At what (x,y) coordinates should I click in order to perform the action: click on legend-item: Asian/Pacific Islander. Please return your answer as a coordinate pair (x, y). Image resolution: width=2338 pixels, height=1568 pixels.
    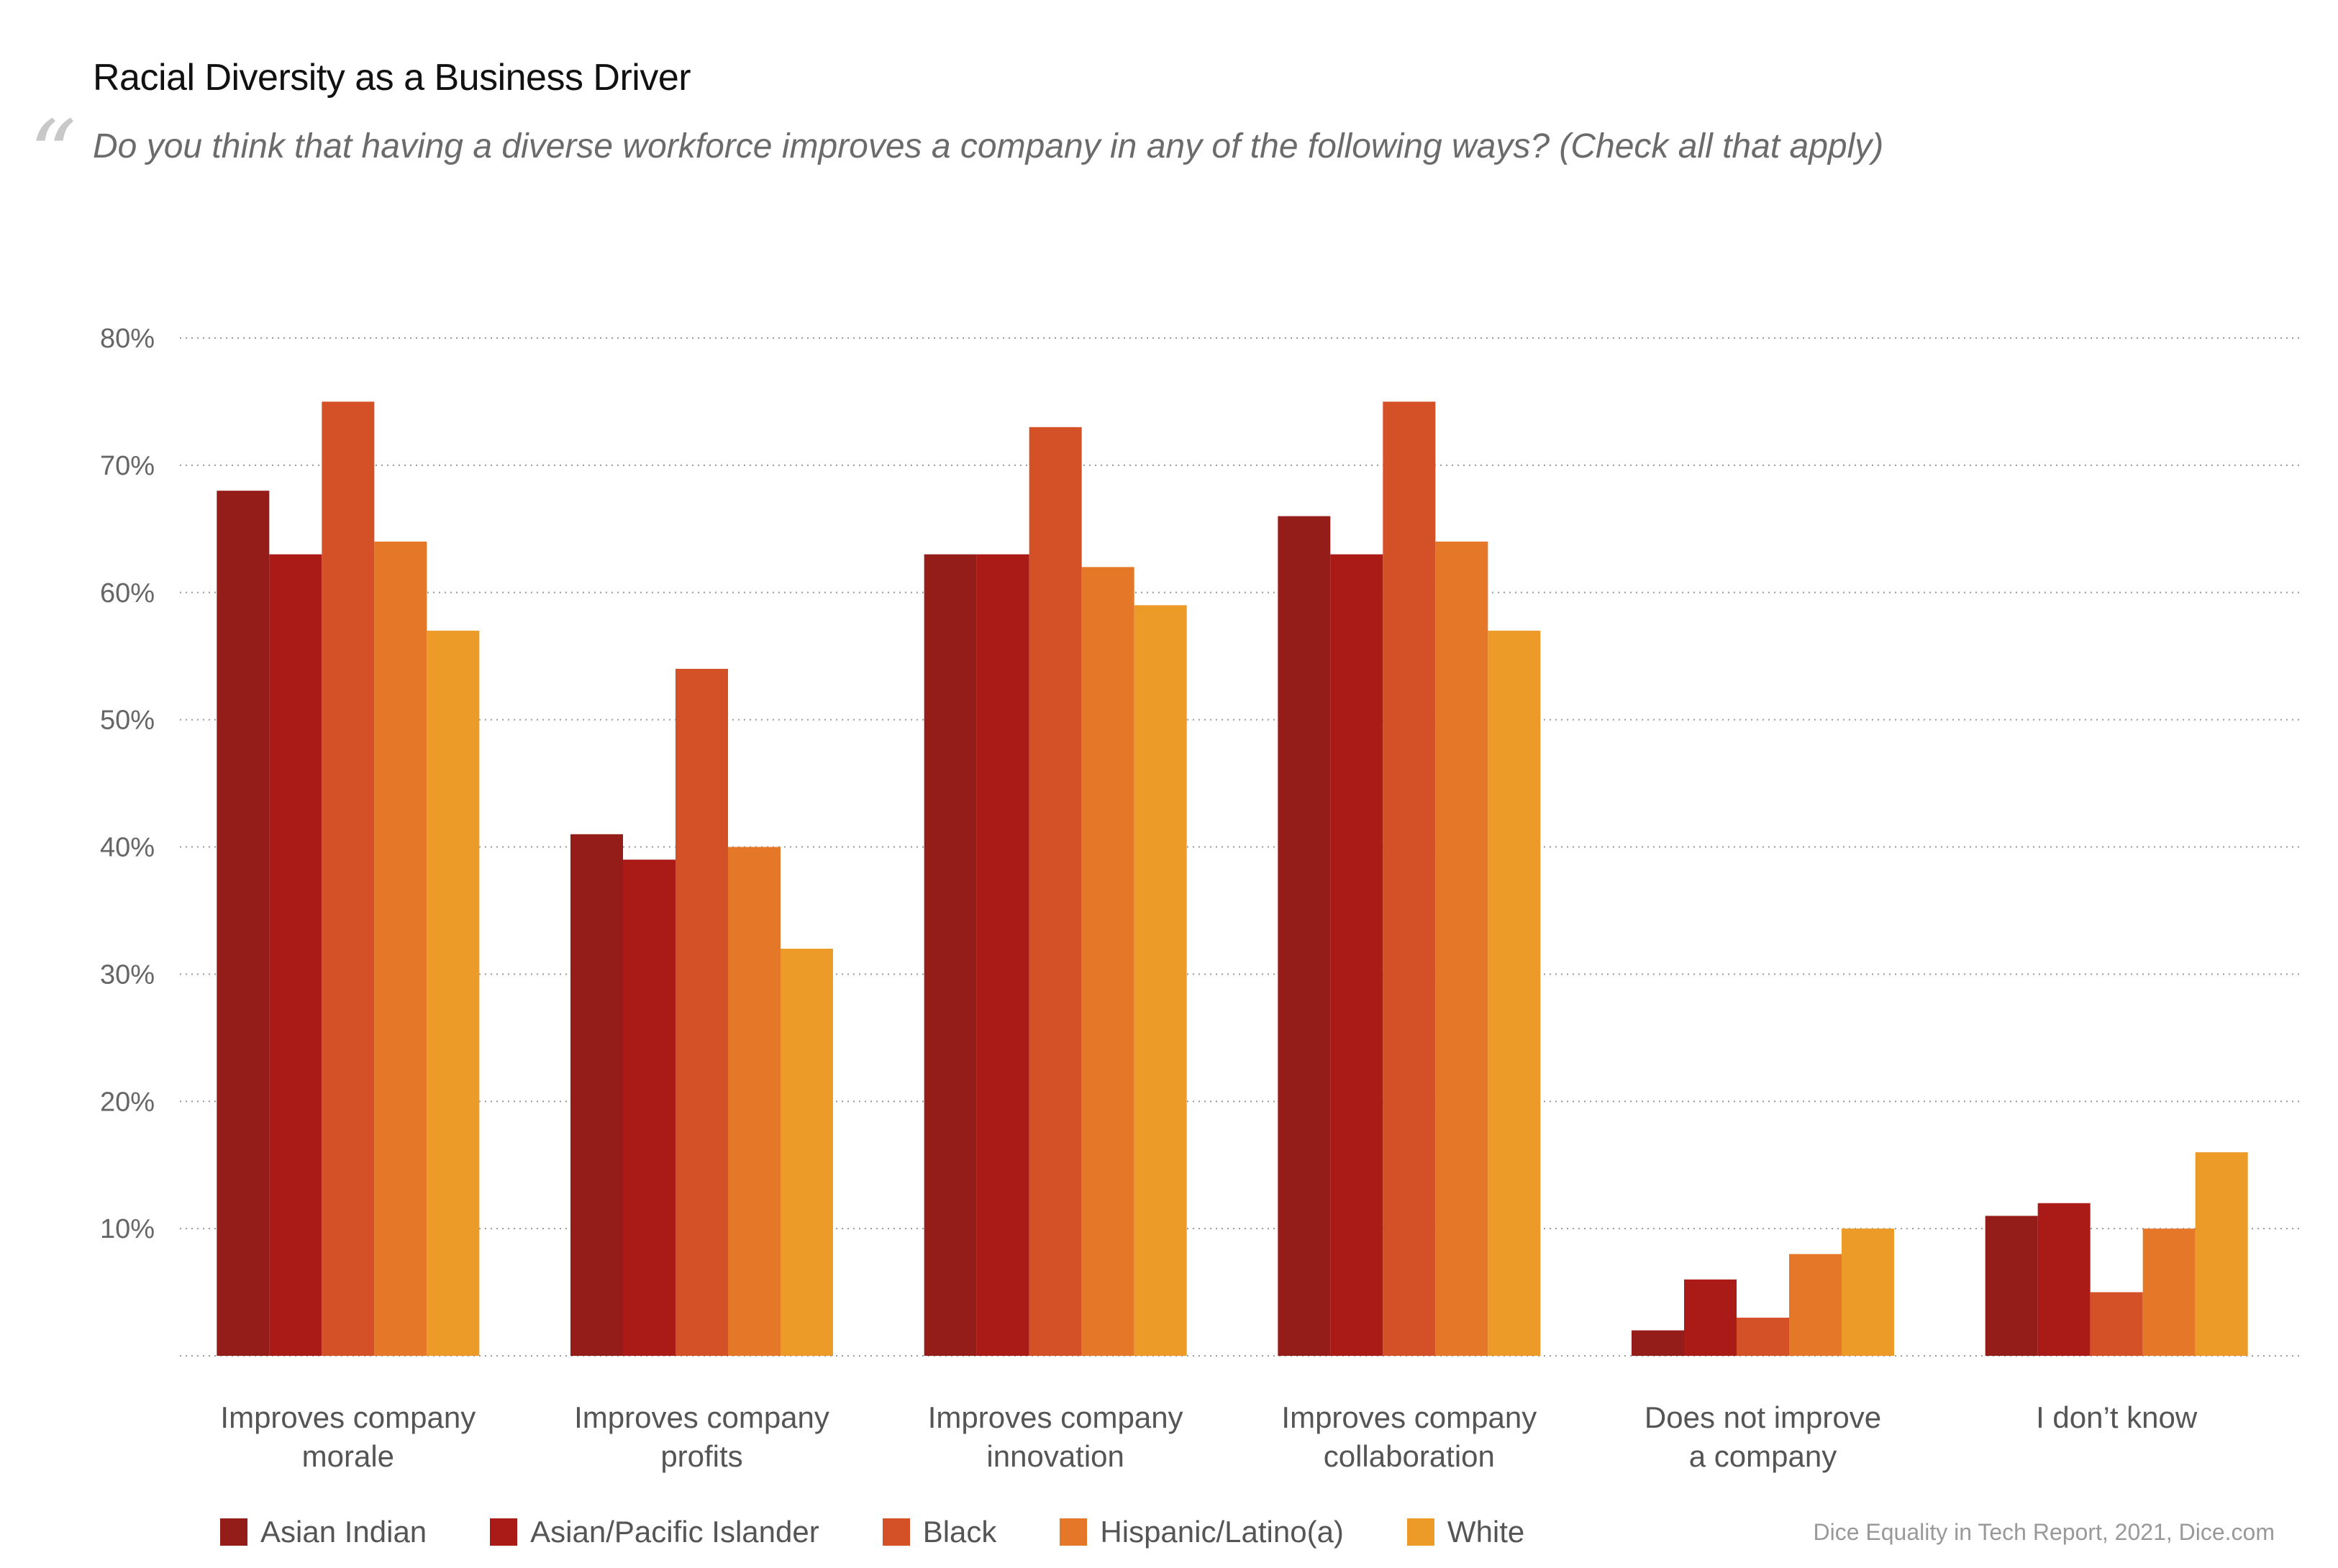
    Looking at the image, I should click on (654, 1532).